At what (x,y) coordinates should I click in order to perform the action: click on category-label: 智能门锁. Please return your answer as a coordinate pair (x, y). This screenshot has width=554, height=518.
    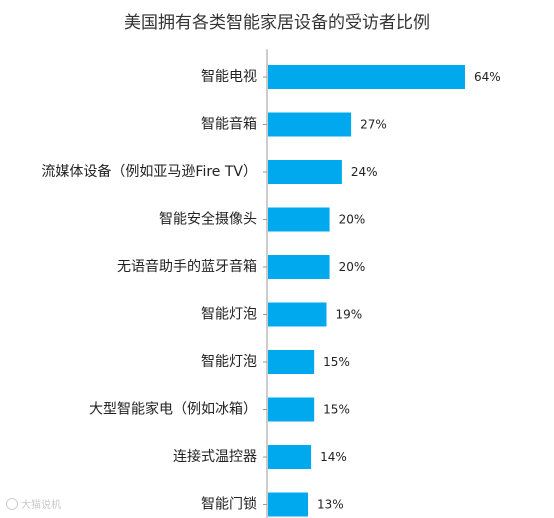
    Looking at the image, I should click on (229, 505).